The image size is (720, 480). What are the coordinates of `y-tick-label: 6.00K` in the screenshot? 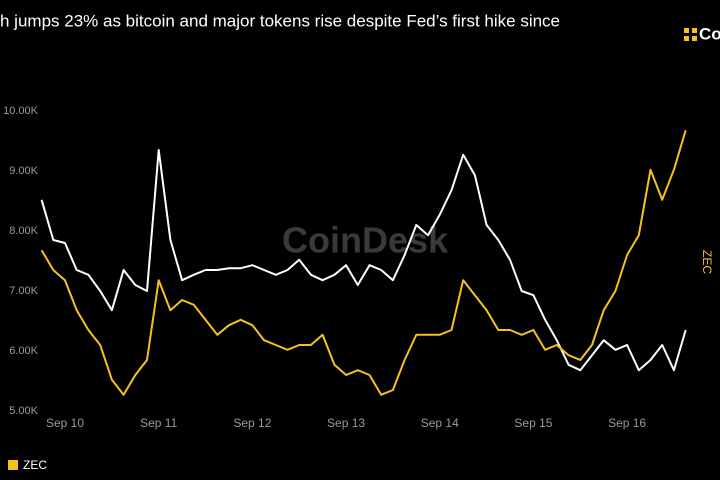 It's located at (23, 351).